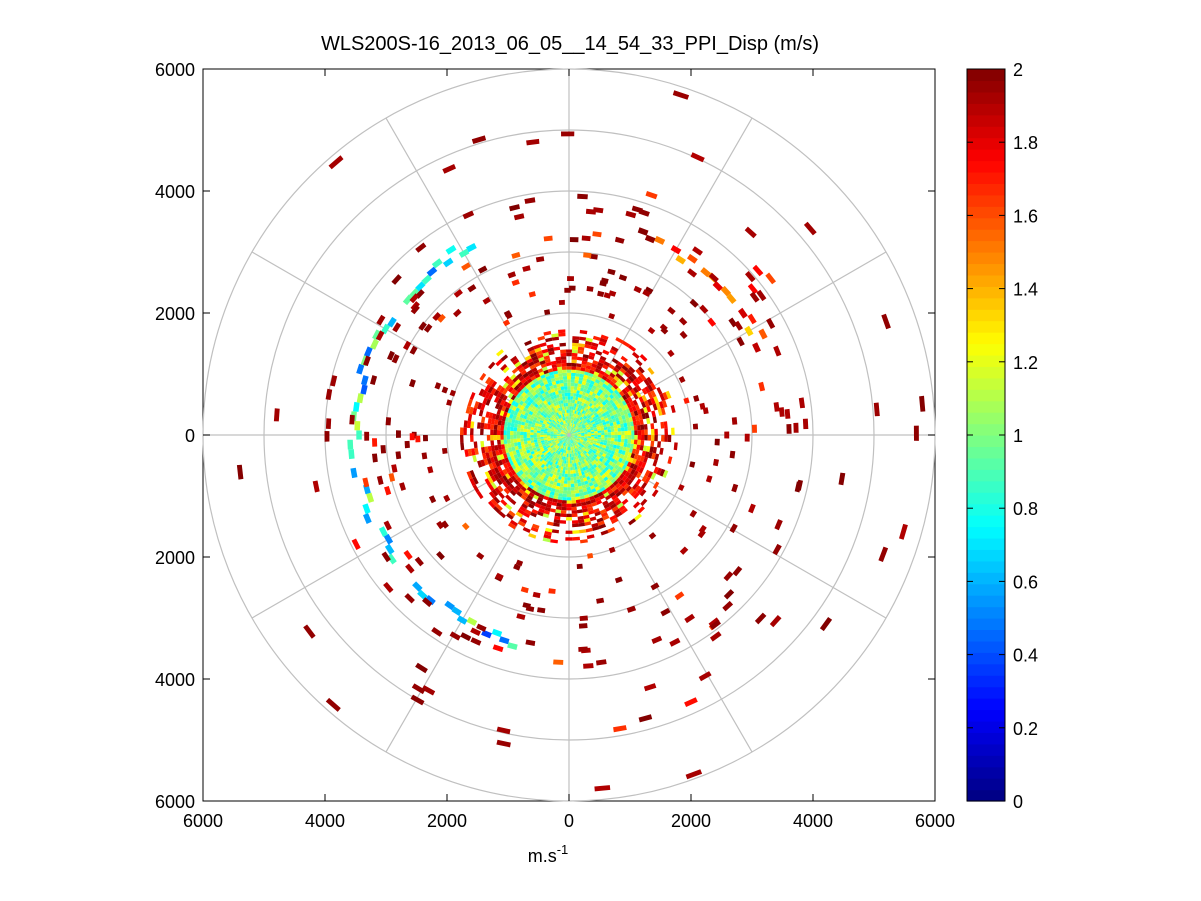 Image resolution: width=1201 pixels, height=901 pixels. What do you see at coordinates (563, 849) in the screenshot?
I see `x-axis-label-superscript: -1` at bounding box center [563, 849].